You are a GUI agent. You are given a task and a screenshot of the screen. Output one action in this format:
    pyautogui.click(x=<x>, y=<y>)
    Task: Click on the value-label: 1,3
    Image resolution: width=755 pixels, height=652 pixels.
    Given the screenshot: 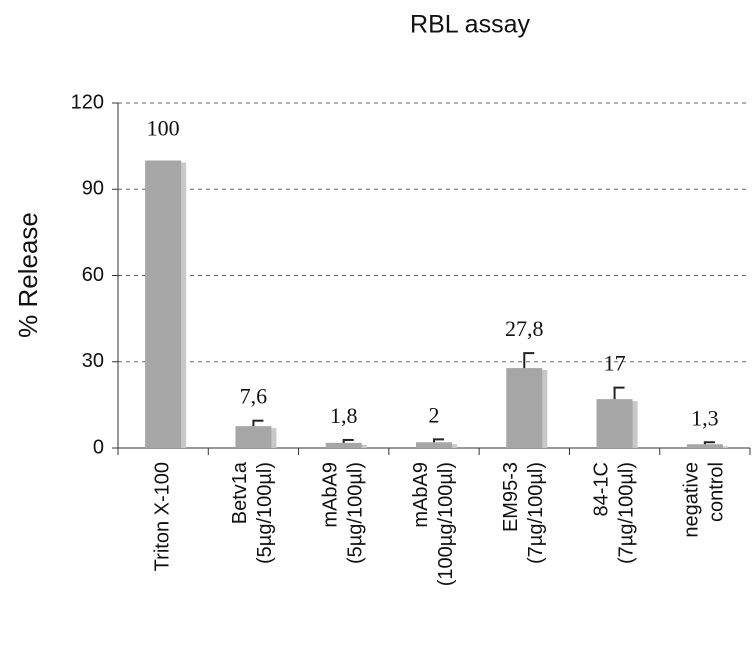 What is the action you would take?
    pyautogui.click(x=705, y=417)
    